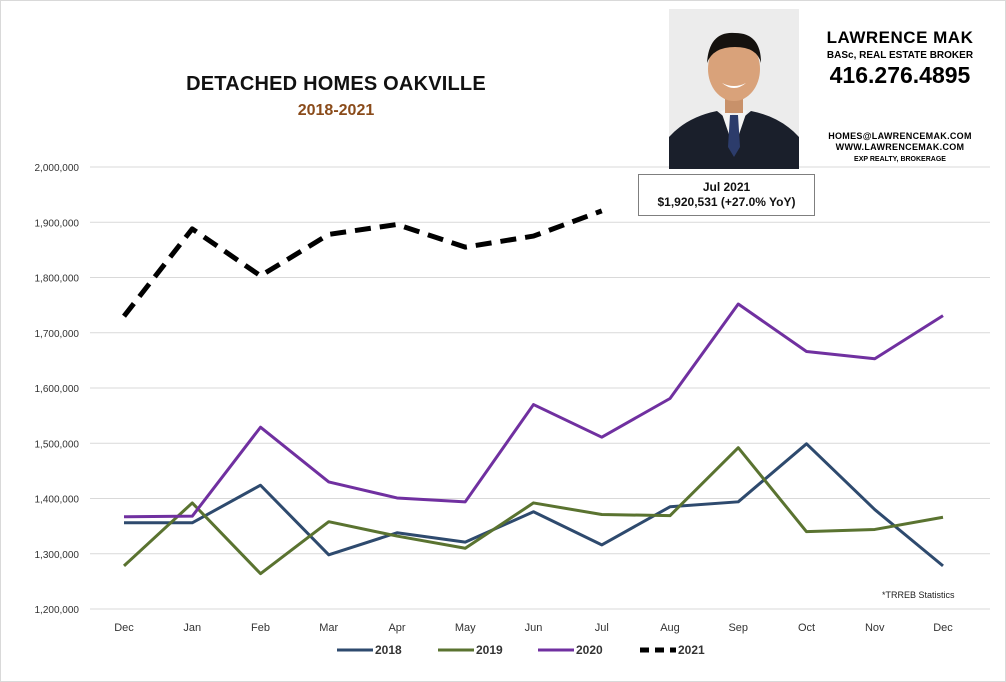 The width and height of the screenshot is (1006, 682). Describe the element at coordinates (336, 84) in the screenshot. I see `chart-title: DETACHED HOMES OAKVILLE` at that location.